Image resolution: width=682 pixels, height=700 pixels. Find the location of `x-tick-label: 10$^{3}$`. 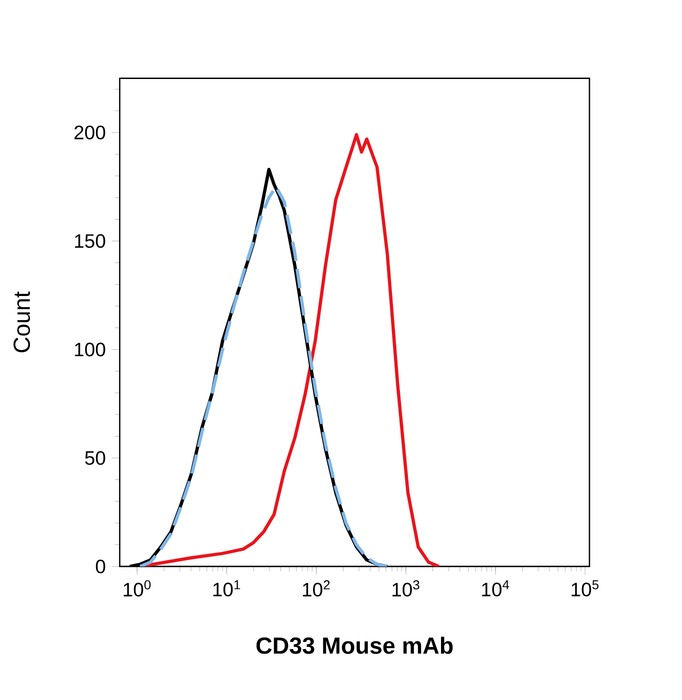

x-tick-label: 10$^{3}$ is located at coordinates (406, 588).